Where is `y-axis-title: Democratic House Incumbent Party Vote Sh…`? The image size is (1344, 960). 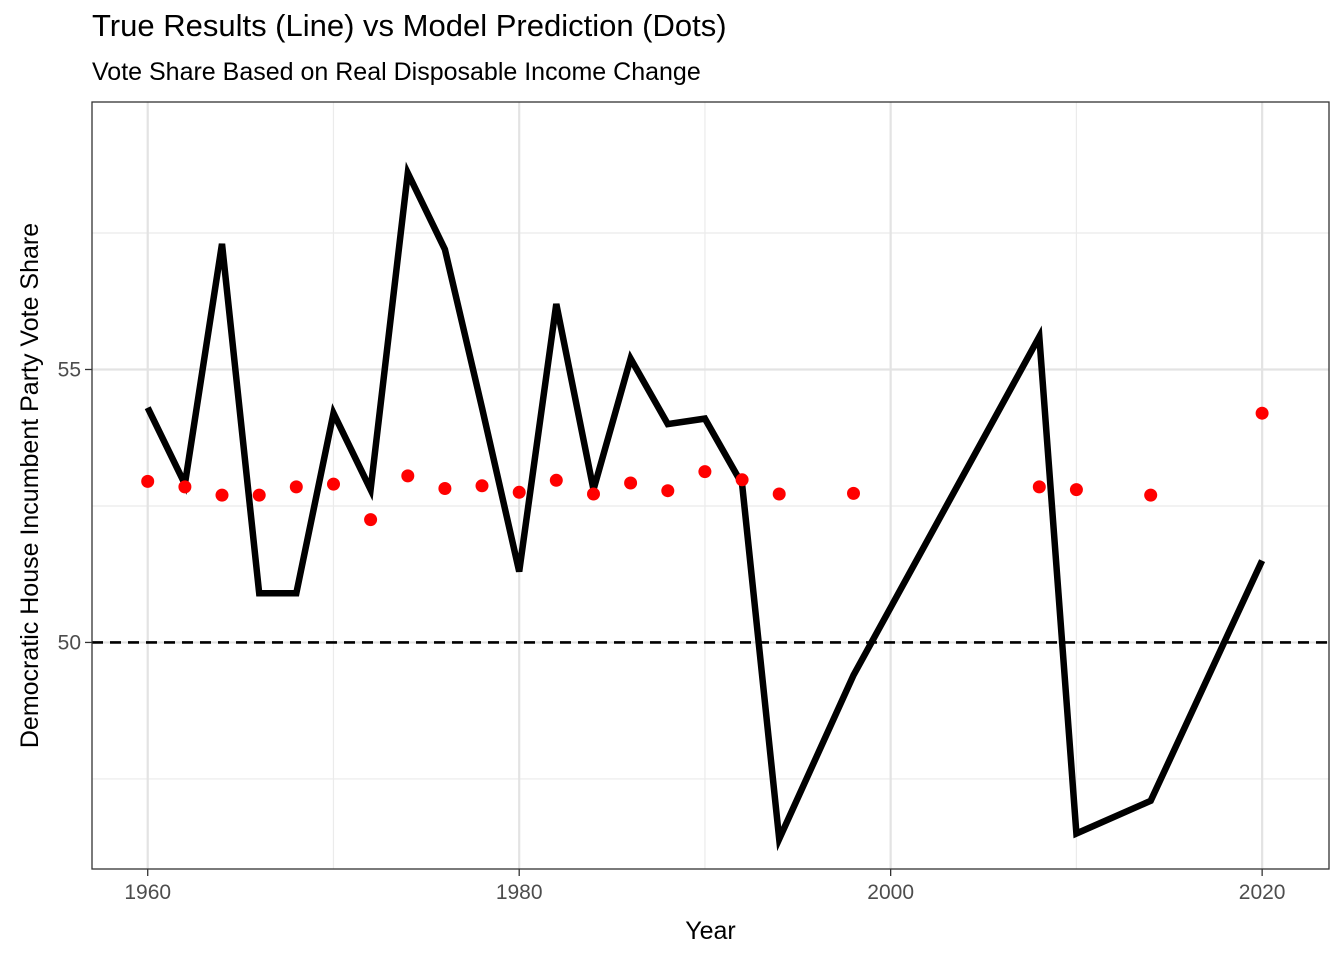
y-axis-title: Democratic House Incumbent Party Vote Sh… is located at coordinates (30, 485).